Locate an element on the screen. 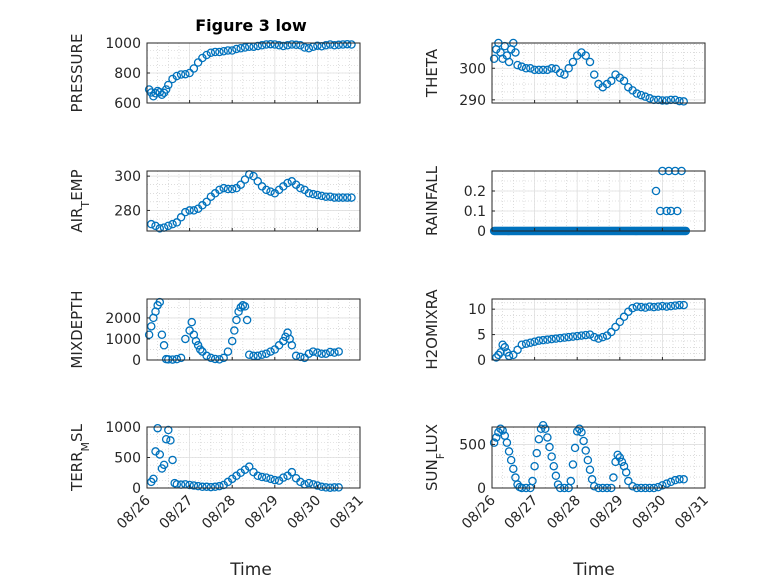  y-tick-label: 600 is located at coordinates (127, 104).